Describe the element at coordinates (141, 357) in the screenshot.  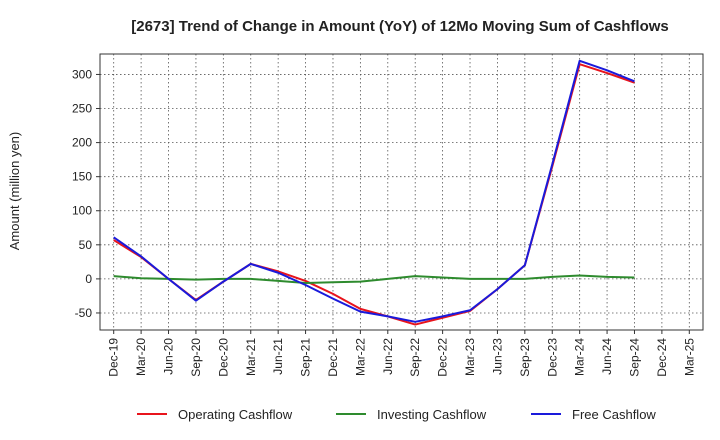
I see `x-tick-label: Mar-20` at that location.